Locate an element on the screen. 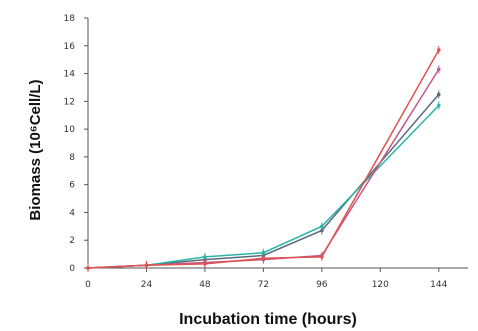 This screenshot has height=331, width=478. x-tick-label: 48 is located at coordinates (205, 285).